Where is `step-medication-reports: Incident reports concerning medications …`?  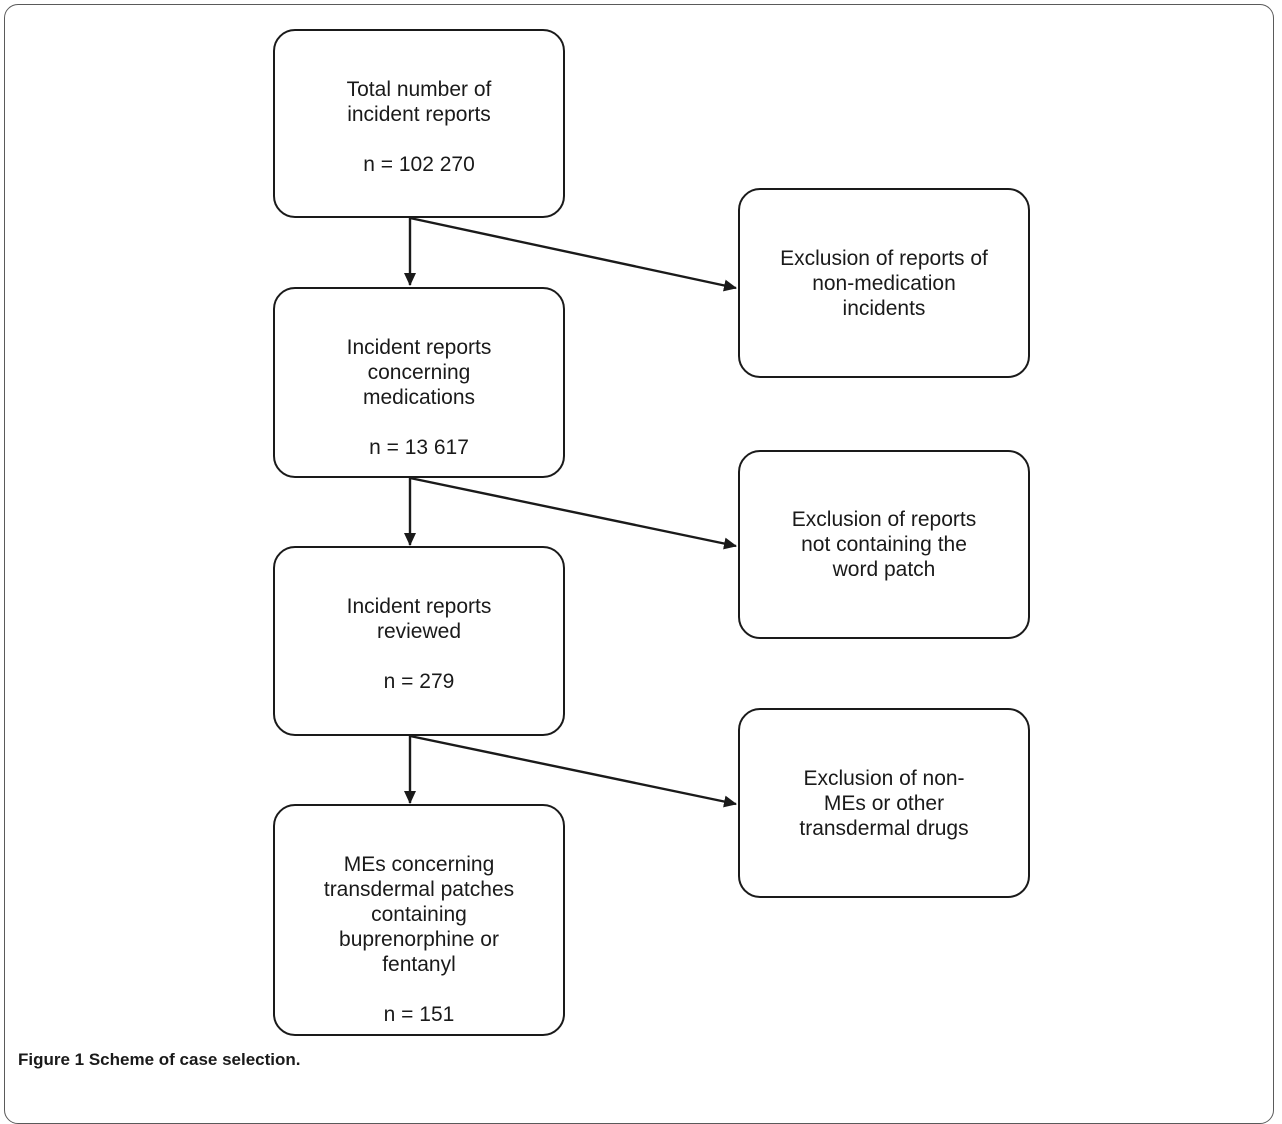
step-medication-reports: Incident reports concerning medications … is located at coordinates (419, 382).